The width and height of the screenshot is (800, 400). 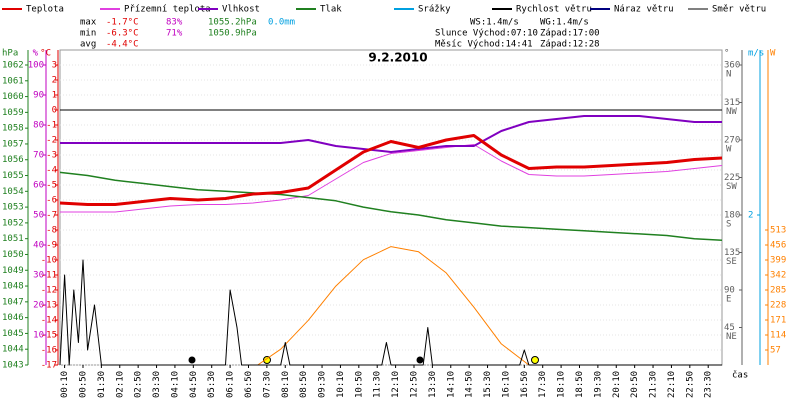 What do you see at coordinates (13, 129) in the screenshot?
I see `tick-label: 1058` at bounding box center [13, 129].